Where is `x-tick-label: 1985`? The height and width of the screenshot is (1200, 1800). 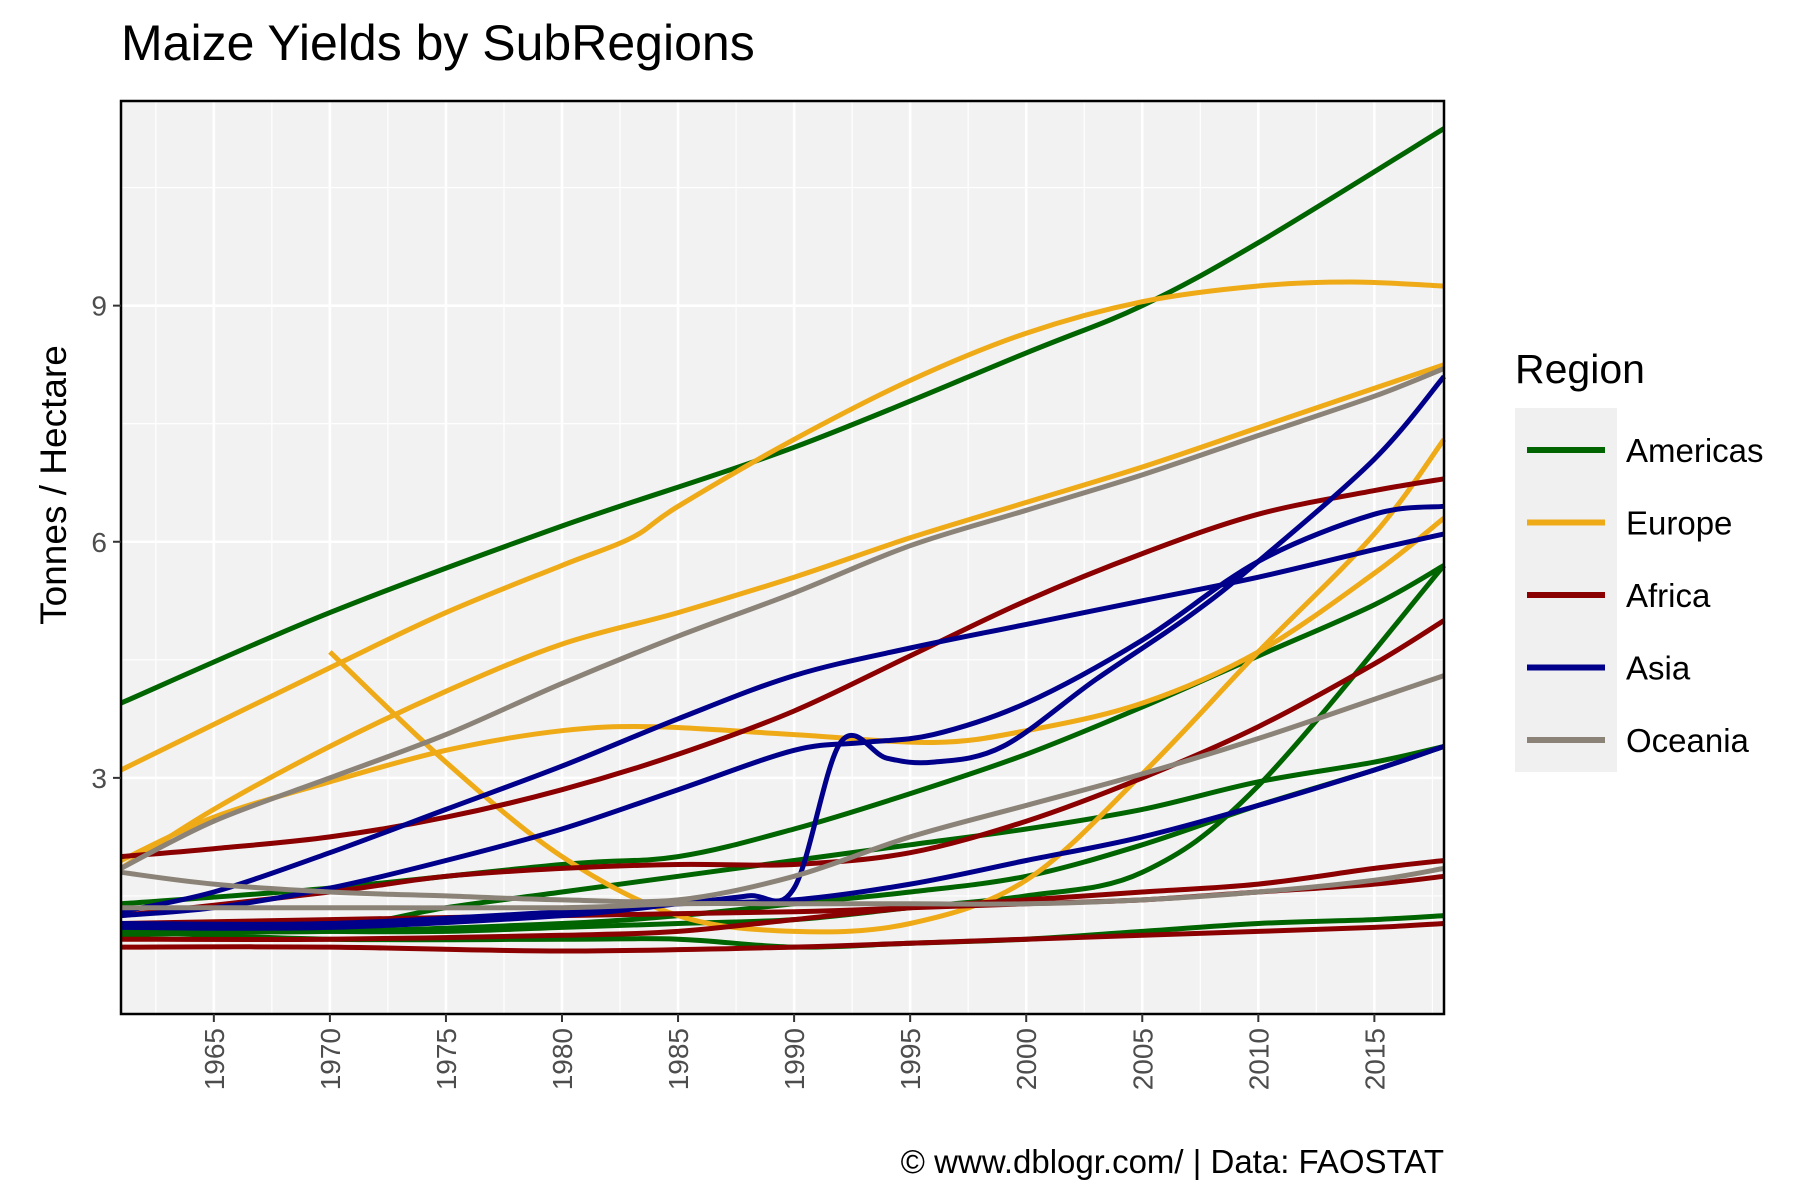 x-tick-label: 1985 is located at coordinates (678, 1059).